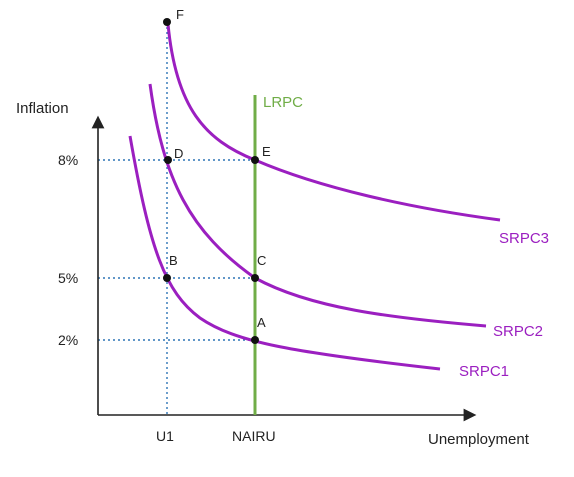 The image size is (574, 477). I want to click on point-c-dot, so click(255, 278).